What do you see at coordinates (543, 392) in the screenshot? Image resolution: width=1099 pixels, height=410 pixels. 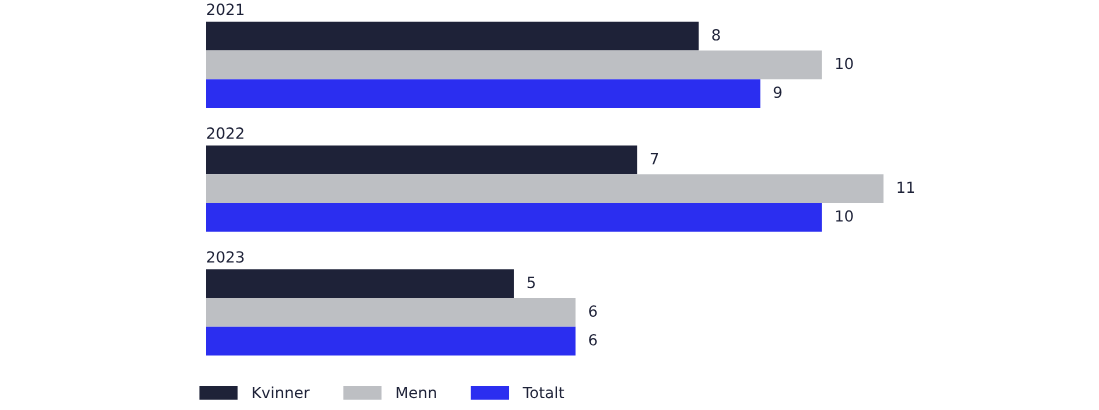 I see `legend-label: Totalt` at bounding box center [543, 392].